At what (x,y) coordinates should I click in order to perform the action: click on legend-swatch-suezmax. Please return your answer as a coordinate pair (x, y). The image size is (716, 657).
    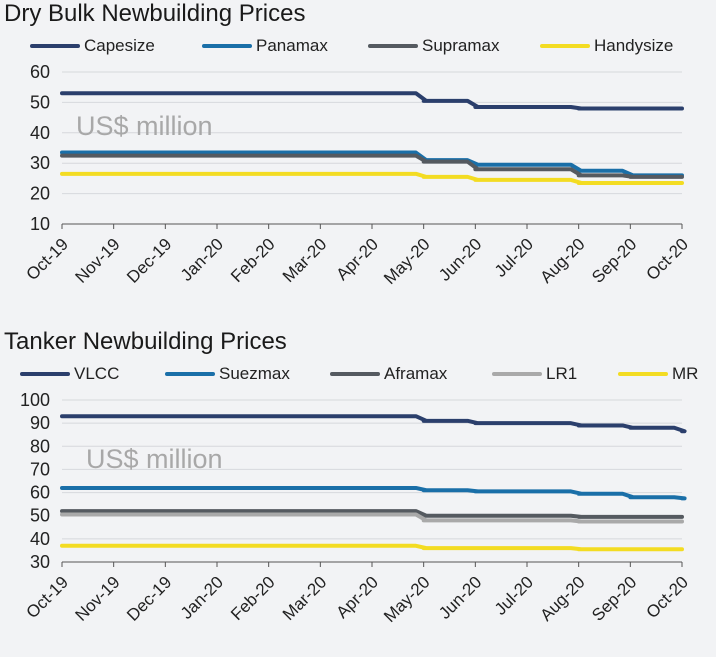
    Looking at the image, I should click on (190, 374).